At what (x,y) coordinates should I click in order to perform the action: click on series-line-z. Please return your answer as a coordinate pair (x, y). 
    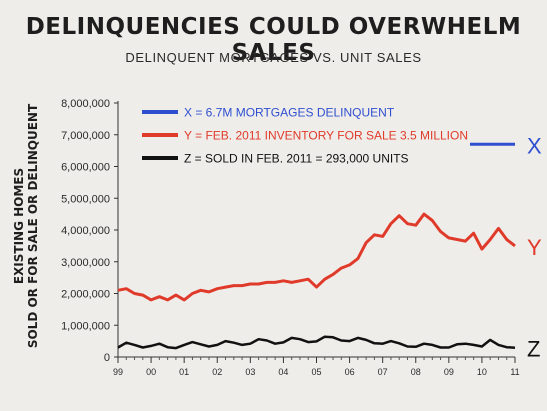
    Looking at the image, I should click on (316, 342).